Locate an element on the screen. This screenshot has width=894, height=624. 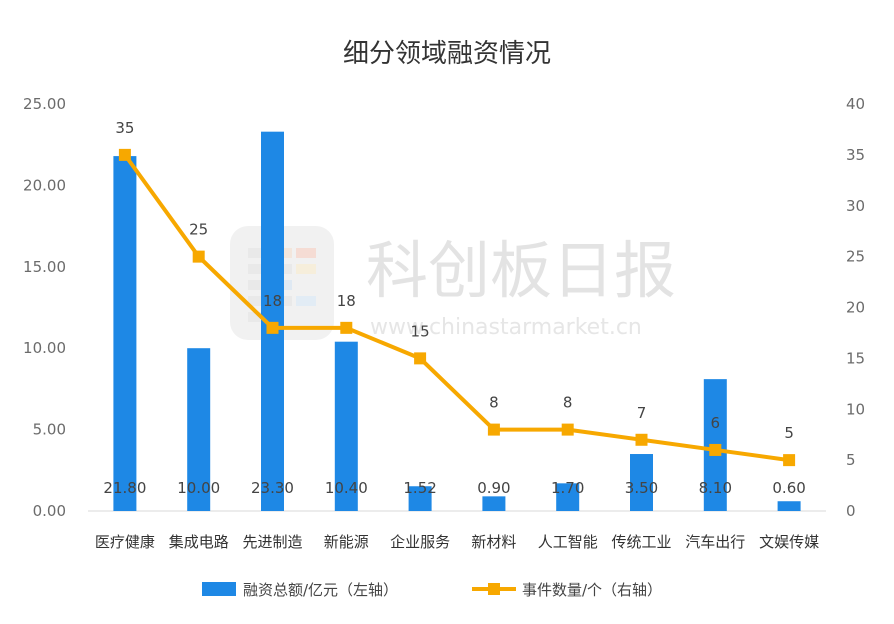
bar-value-label: 10.40 is located at coordinates (346, 488).